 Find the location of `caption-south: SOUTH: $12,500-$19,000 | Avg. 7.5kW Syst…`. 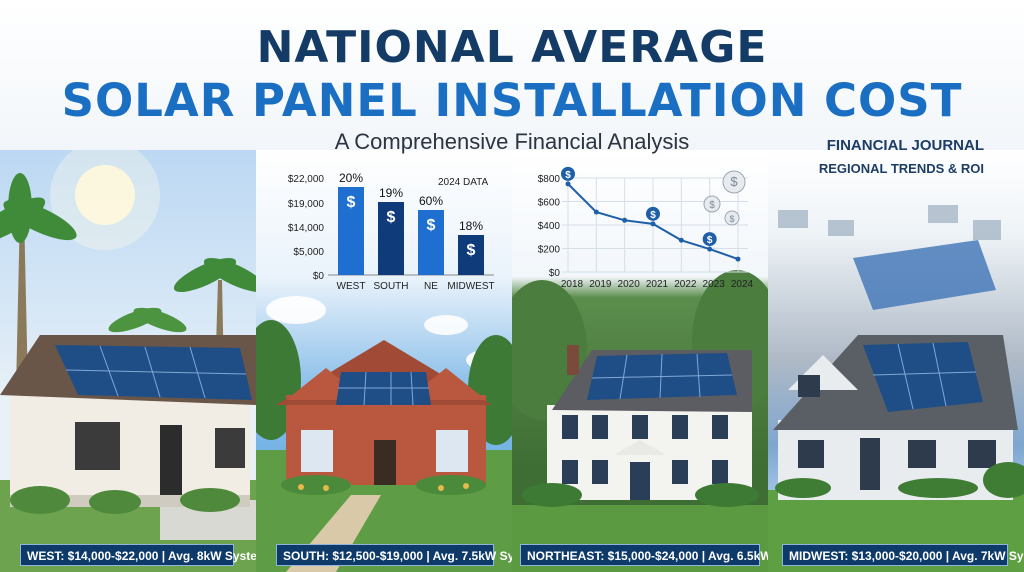

caption-south: SOUTH: $12,500-$19,000 | Avg. 7.5kW Syst… is located at coordinates (394, 555).